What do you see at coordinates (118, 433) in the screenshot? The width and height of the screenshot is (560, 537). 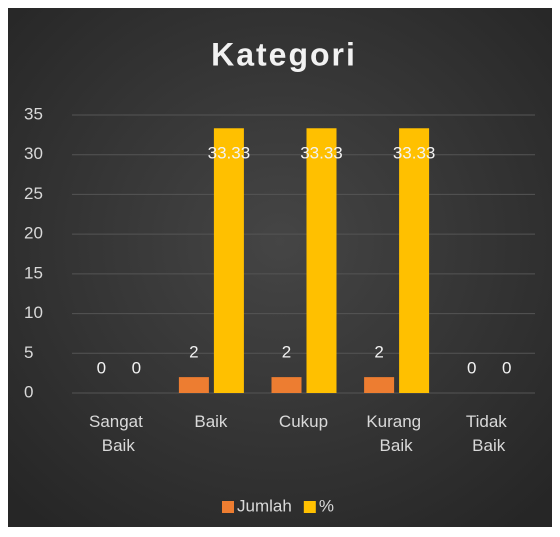 I see `x-tick-label: Sangat Baik` at bounding box center [118, 433].